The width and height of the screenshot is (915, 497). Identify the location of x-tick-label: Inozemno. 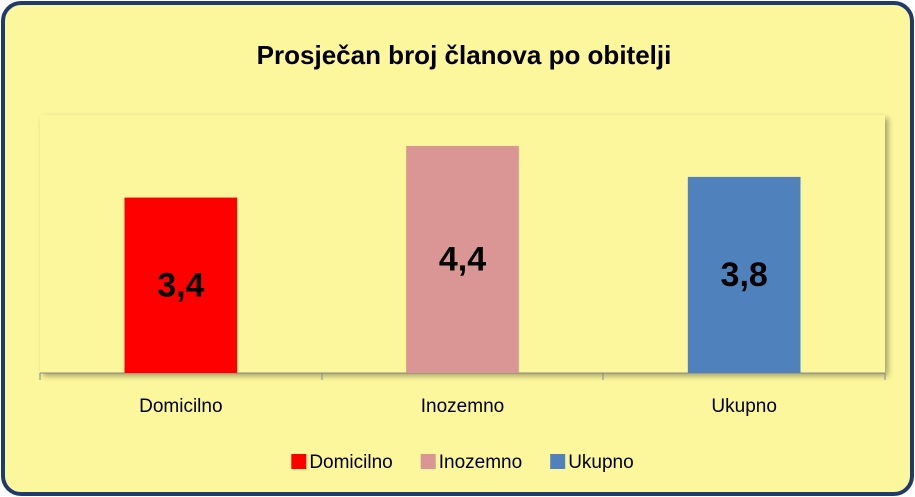
(462, 406).